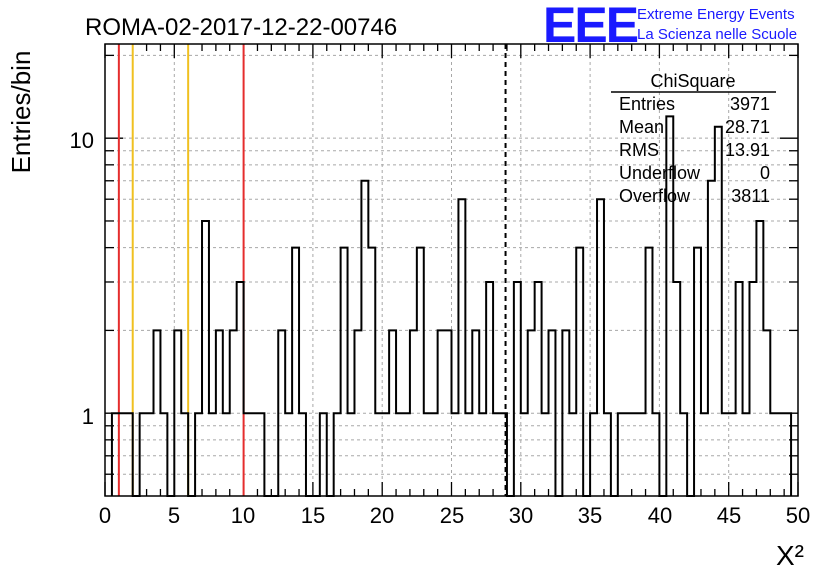 The height and width of the screenshot is (572, 836). What do you see at coordinates (765, 173) in the screenshot?
I see `stats-value: 0` at bounding box center [765, 173].